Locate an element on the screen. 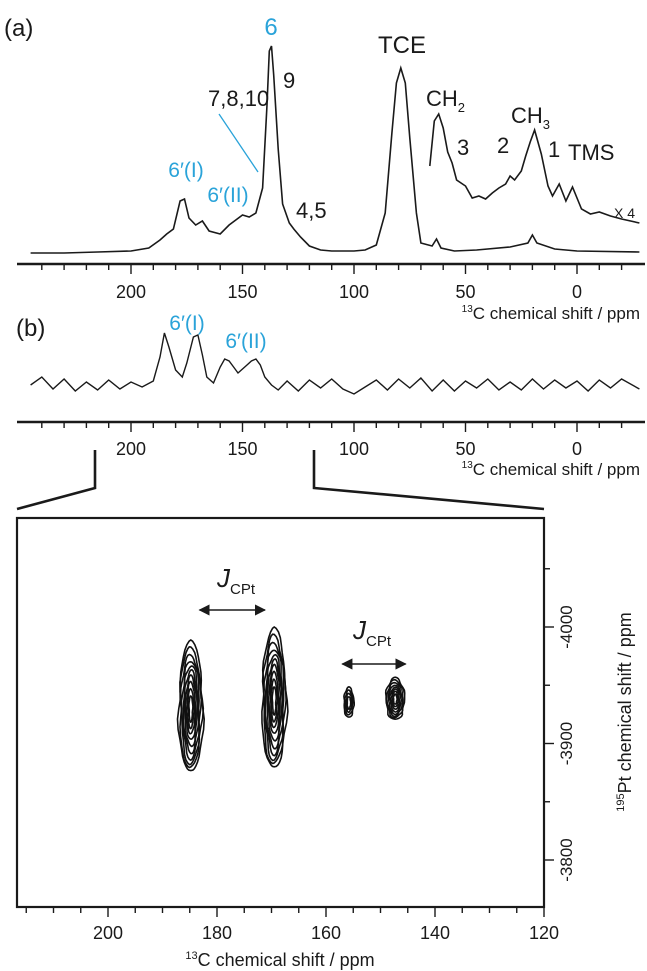 The width and height of the screenshot is (647, 971). x-b-tick-label: 0 is located at coordinates (577, 449).